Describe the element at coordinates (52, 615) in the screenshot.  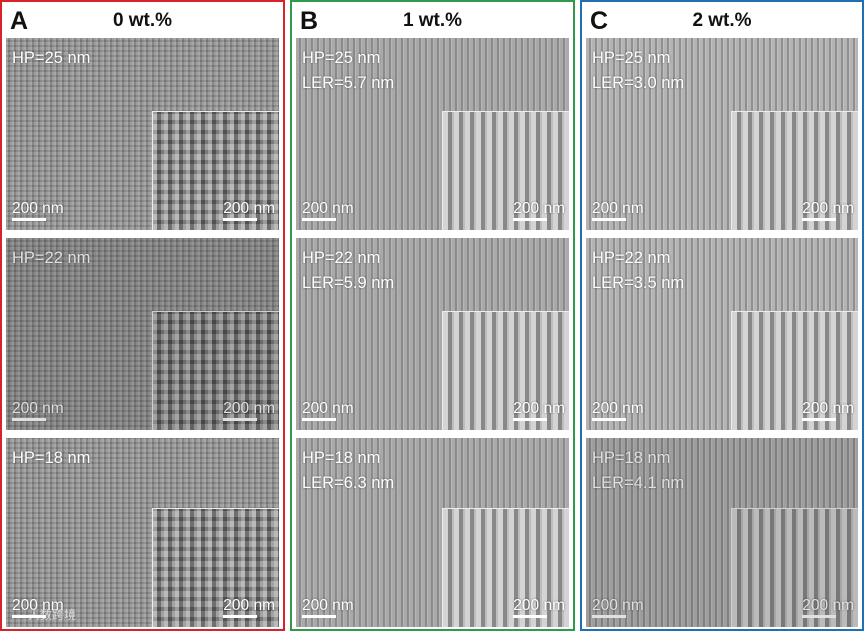
I see `watermark: 人数跨境` at that location.